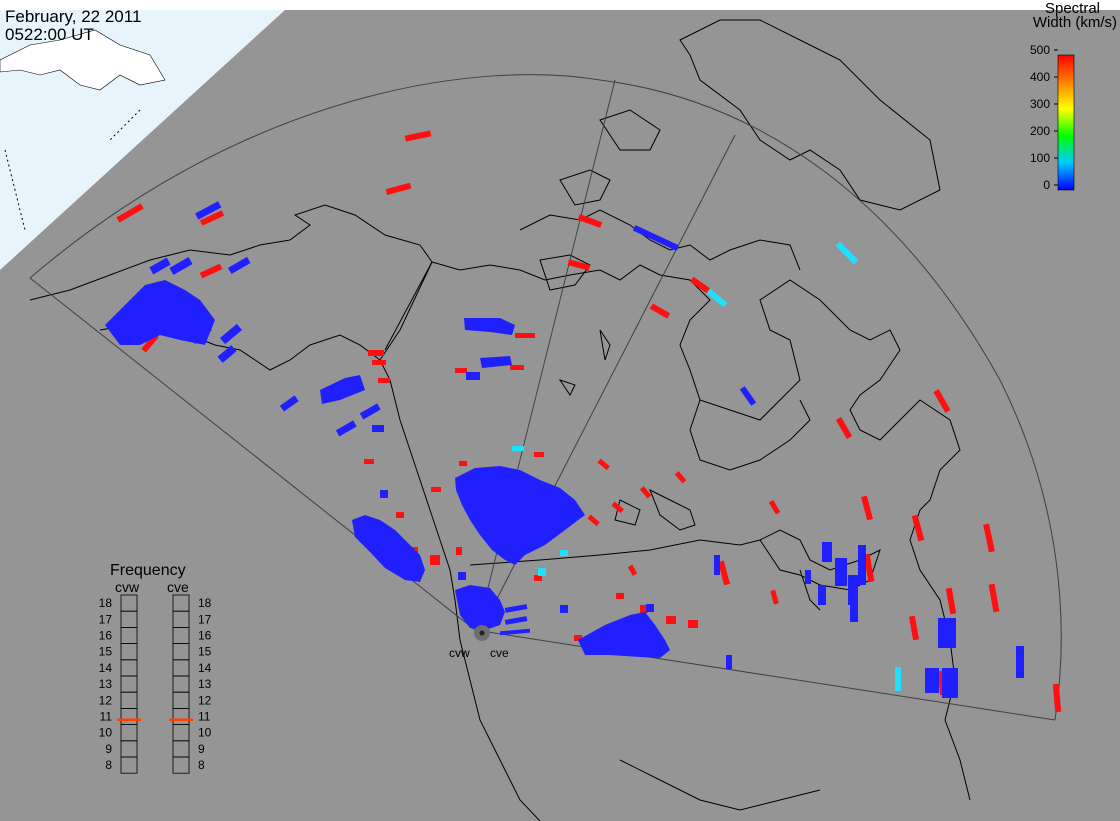 The width and height of the screenshot is (1120, 821). Describe the element at coordinates (181, 765) in the screenshot. I see `frequency-cell-cve` at that location.